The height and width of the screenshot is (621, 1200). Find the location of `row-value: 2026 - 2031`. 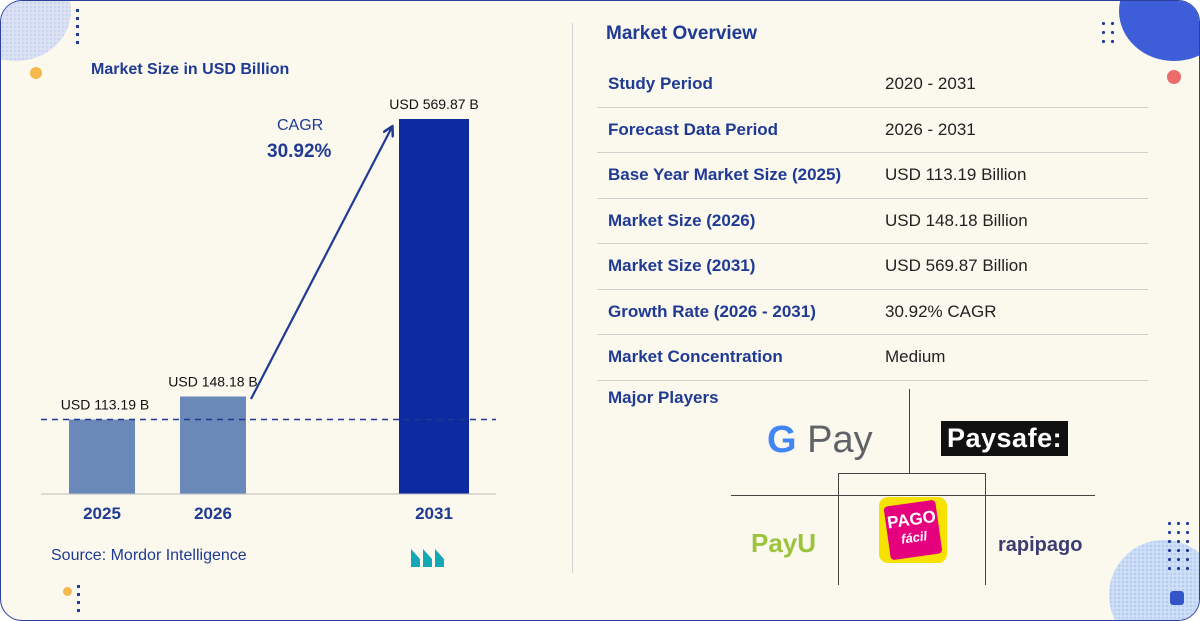

row-value: 2026 - 2031 is located at coordinates (930, 129).